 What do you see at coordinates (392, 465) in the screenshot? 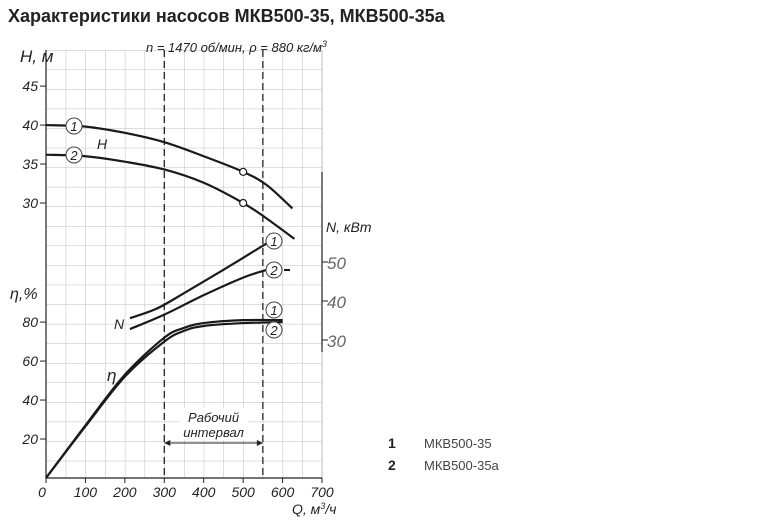
I see `legend-key: 2` at bounding box center [392, 465].